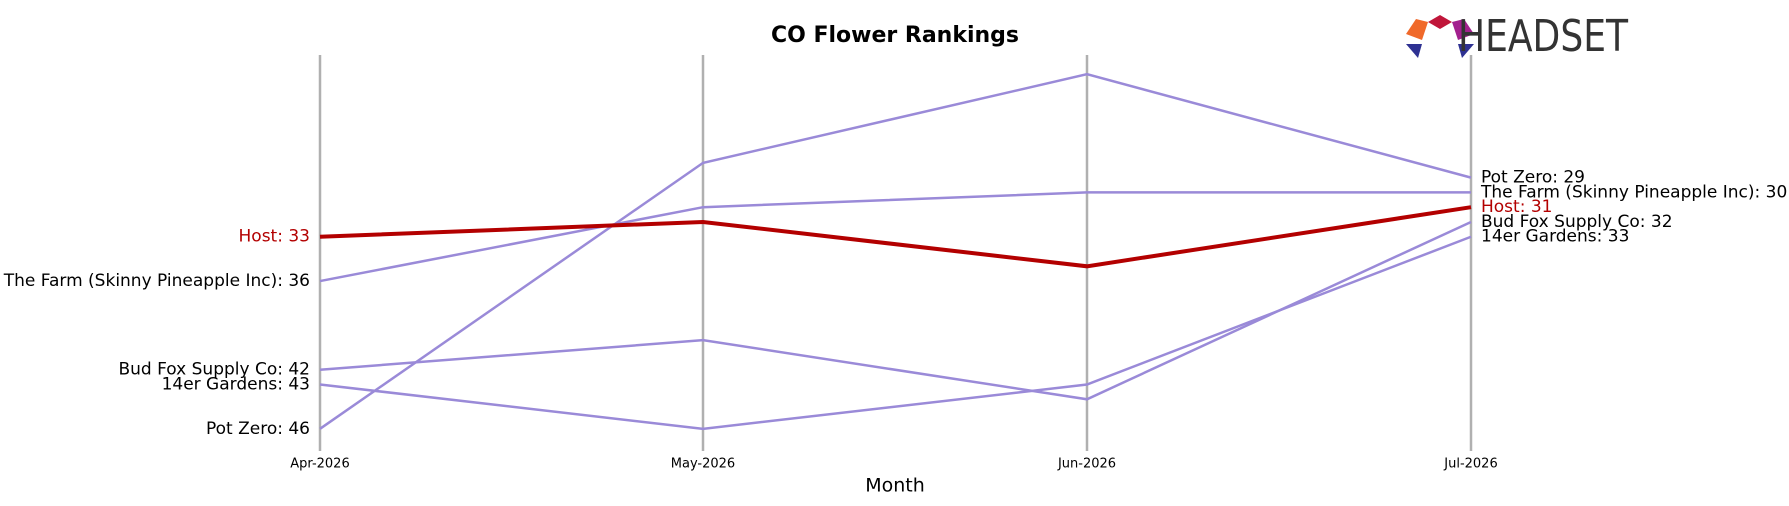 The width and height of the screenshot is (1789, 506). I want to click on value-label: 14er Gardens: 43, so click(236, 385).